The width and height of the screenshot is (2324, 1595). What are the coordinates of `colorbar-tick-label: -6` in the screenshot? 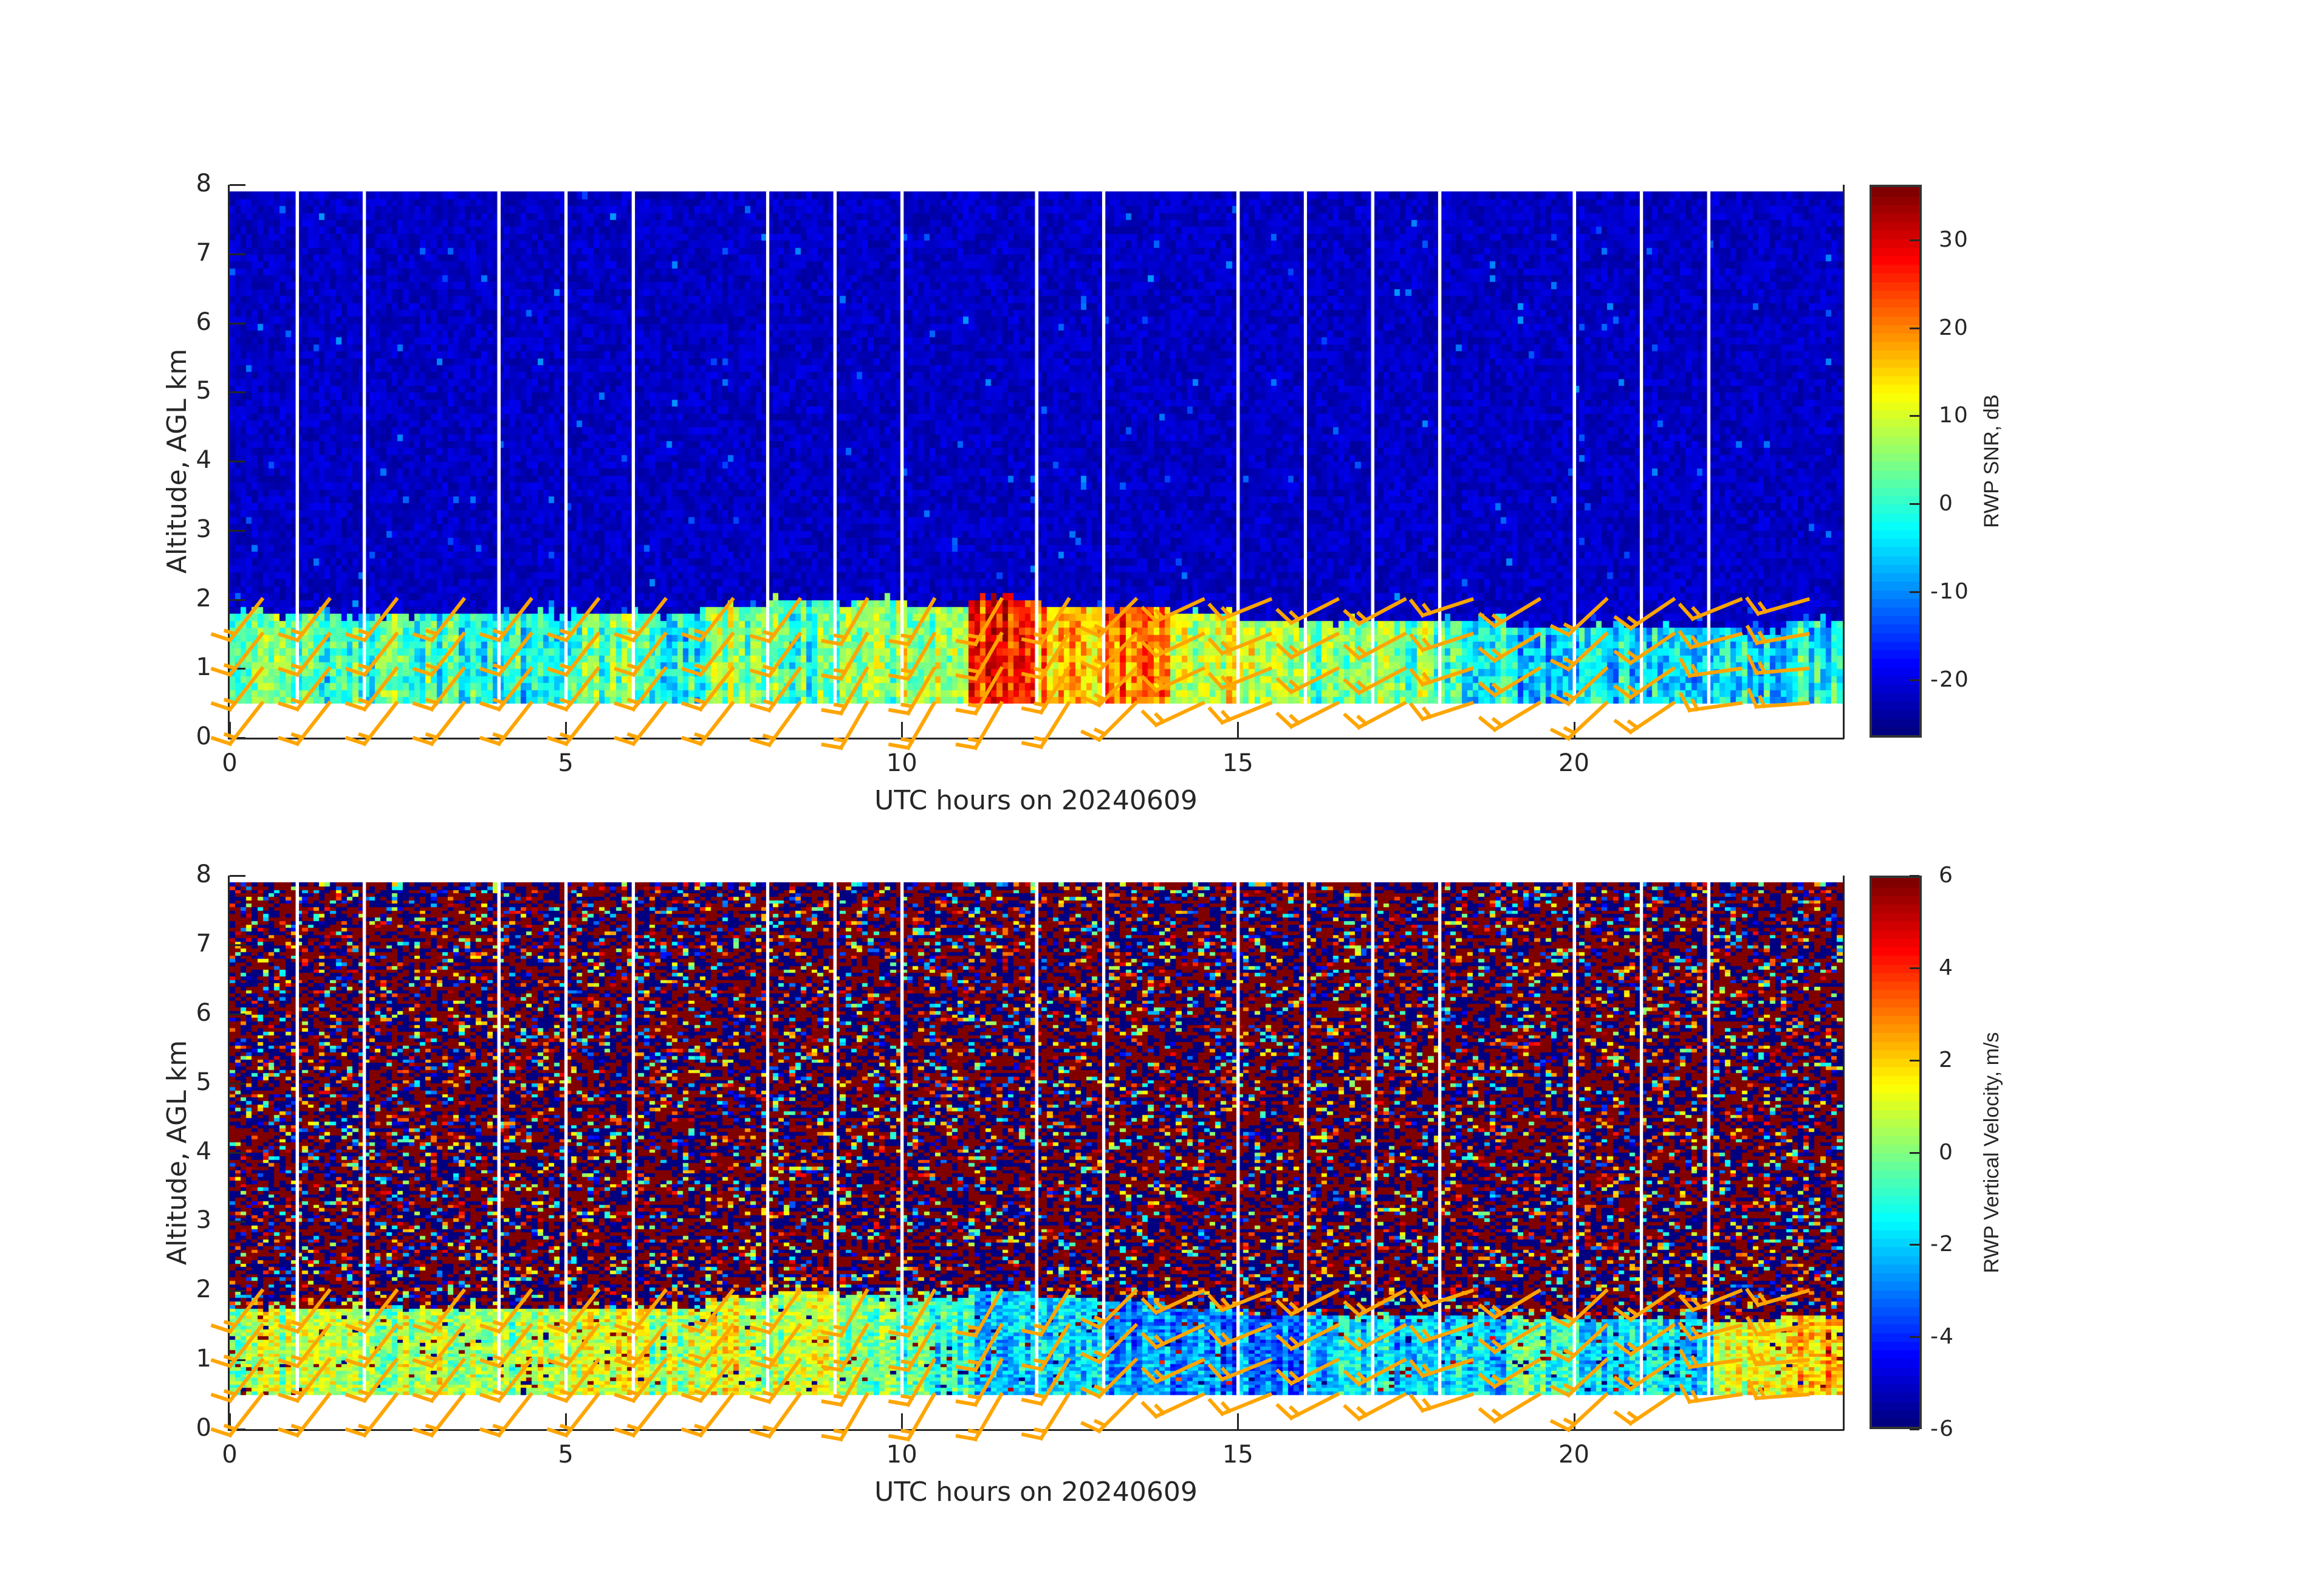 It's located at (1943, 1429).